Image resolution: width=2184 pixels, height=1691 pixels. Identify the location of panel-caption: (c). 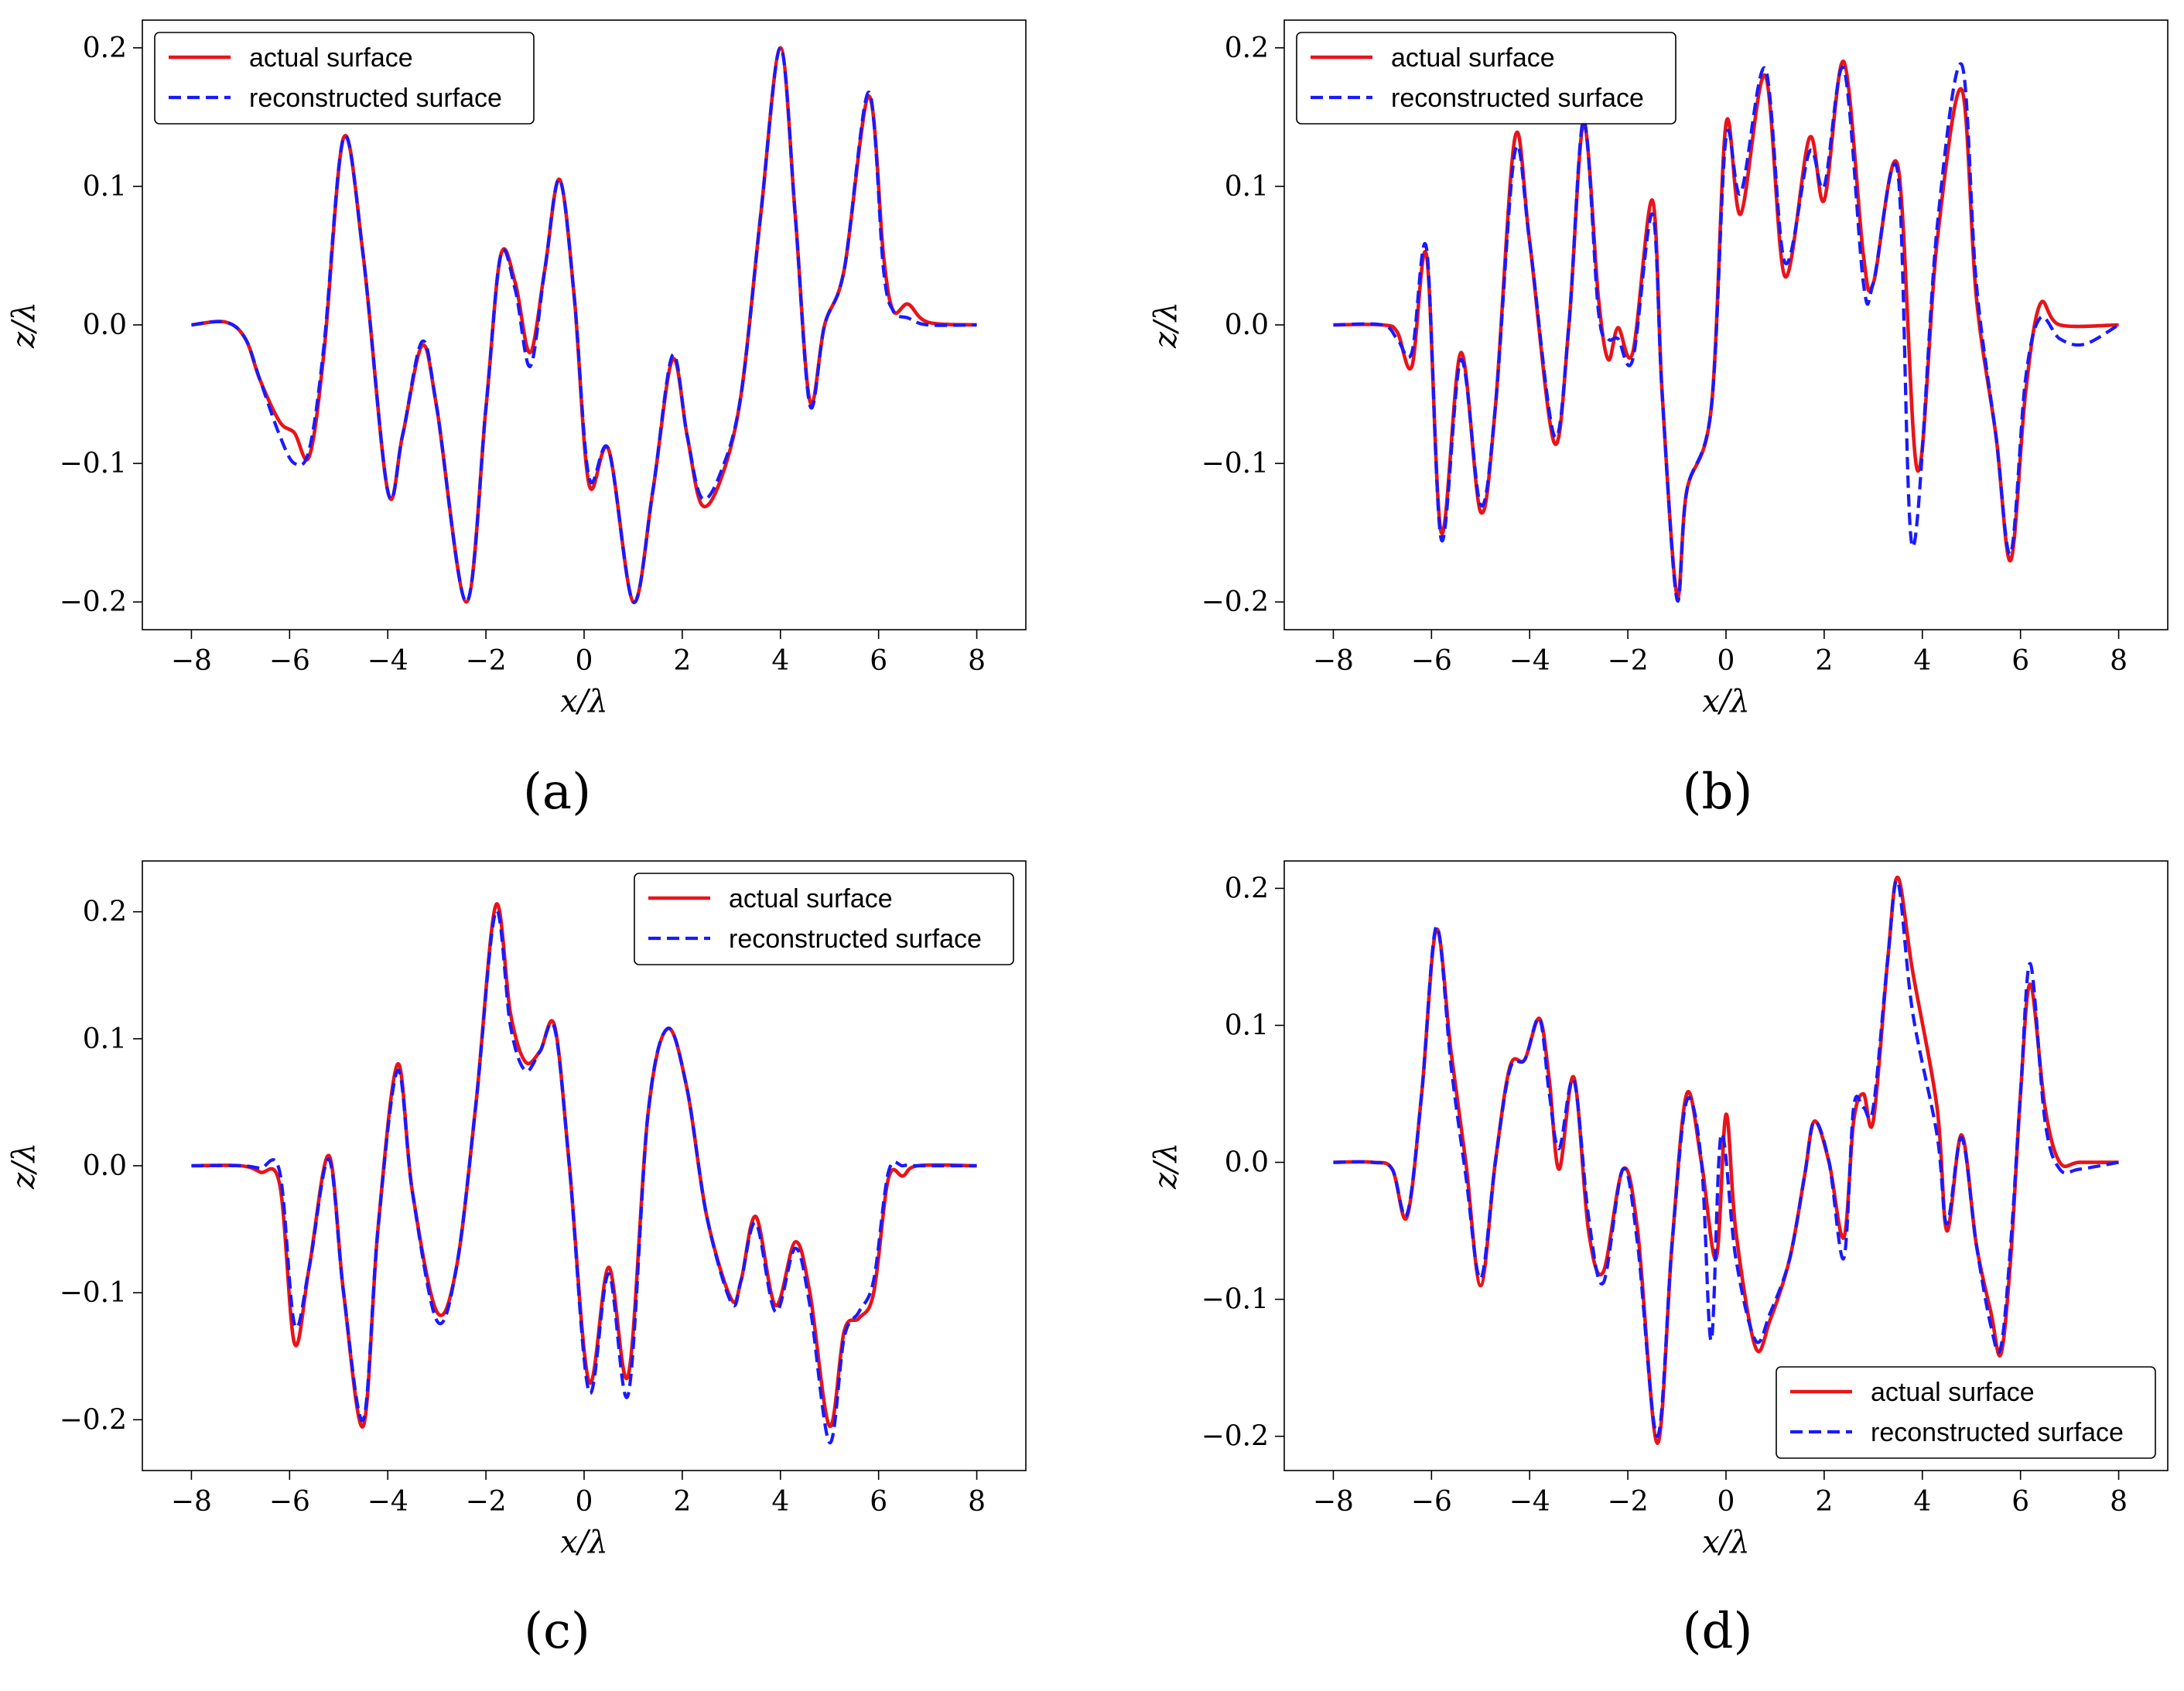
(557, 1631).